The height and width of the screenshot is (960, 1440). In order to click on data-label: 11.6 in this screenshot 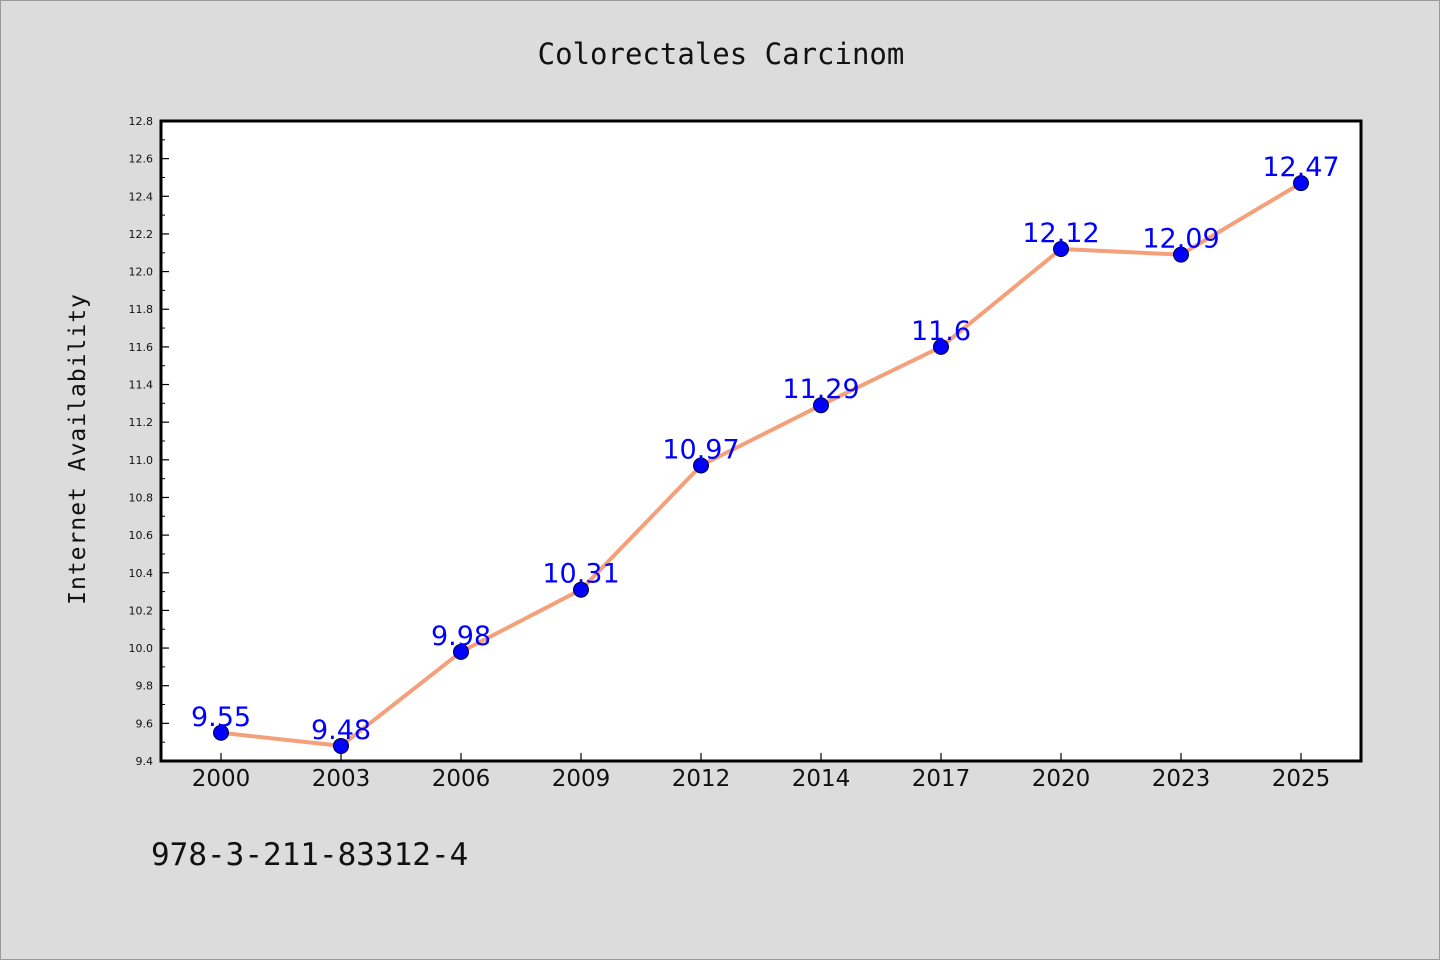, I will do `click(941, 331)`.